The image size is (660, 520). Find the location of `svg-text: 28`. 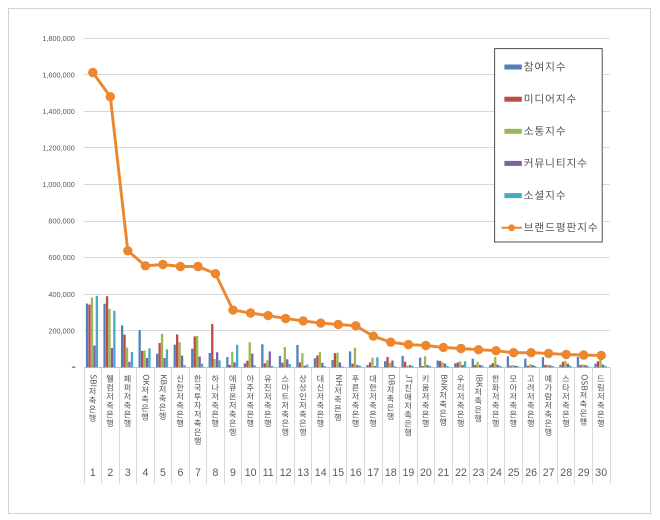

svg-text: 28 is located at coordinates (566, 473).